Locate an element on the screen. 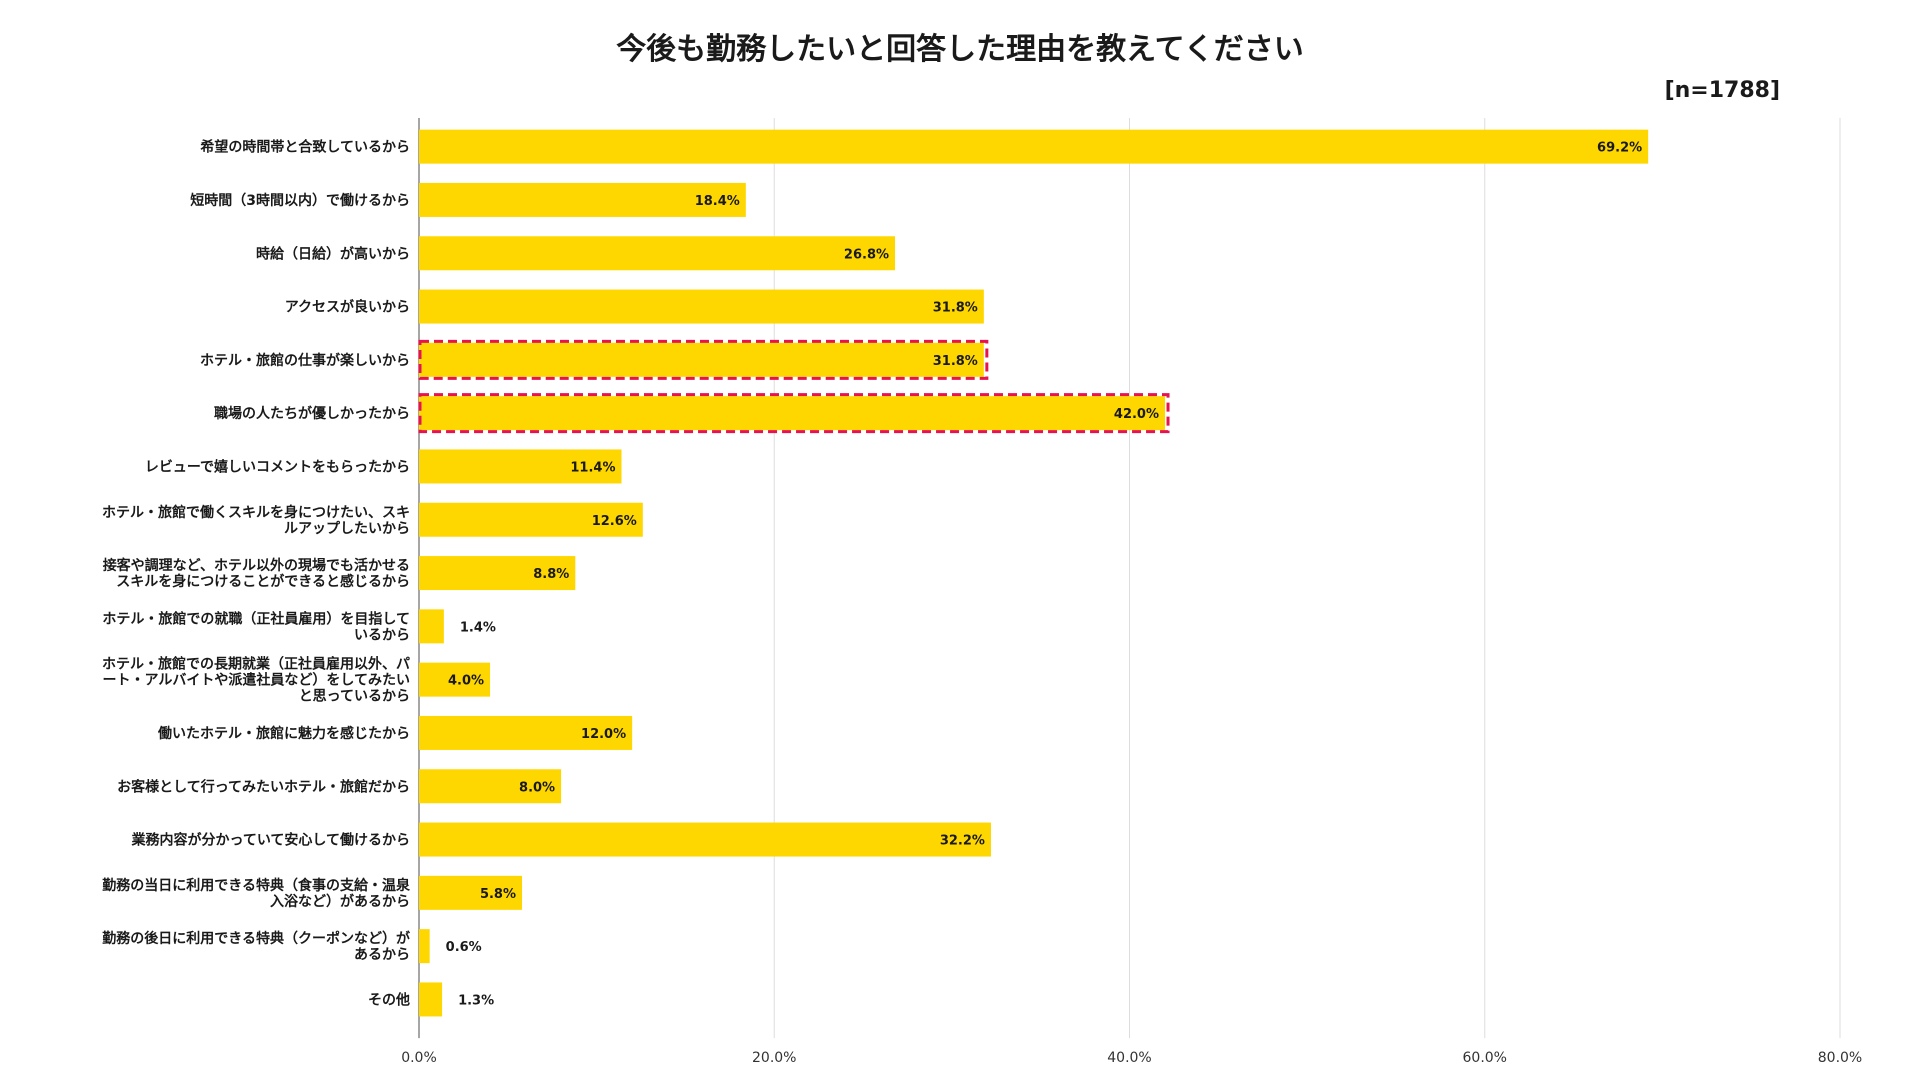  value-label: 5.8% is located at coordinates (498, 894).